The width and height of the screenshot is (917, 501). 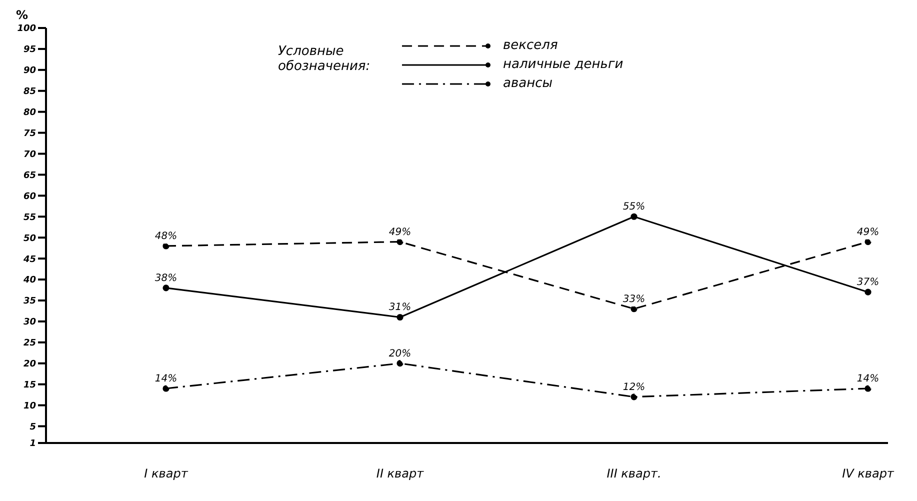 What do you see at coordinates (868, 282) in the screenshot?
I see `data-label: 37%` at bounding box center [868, 282].